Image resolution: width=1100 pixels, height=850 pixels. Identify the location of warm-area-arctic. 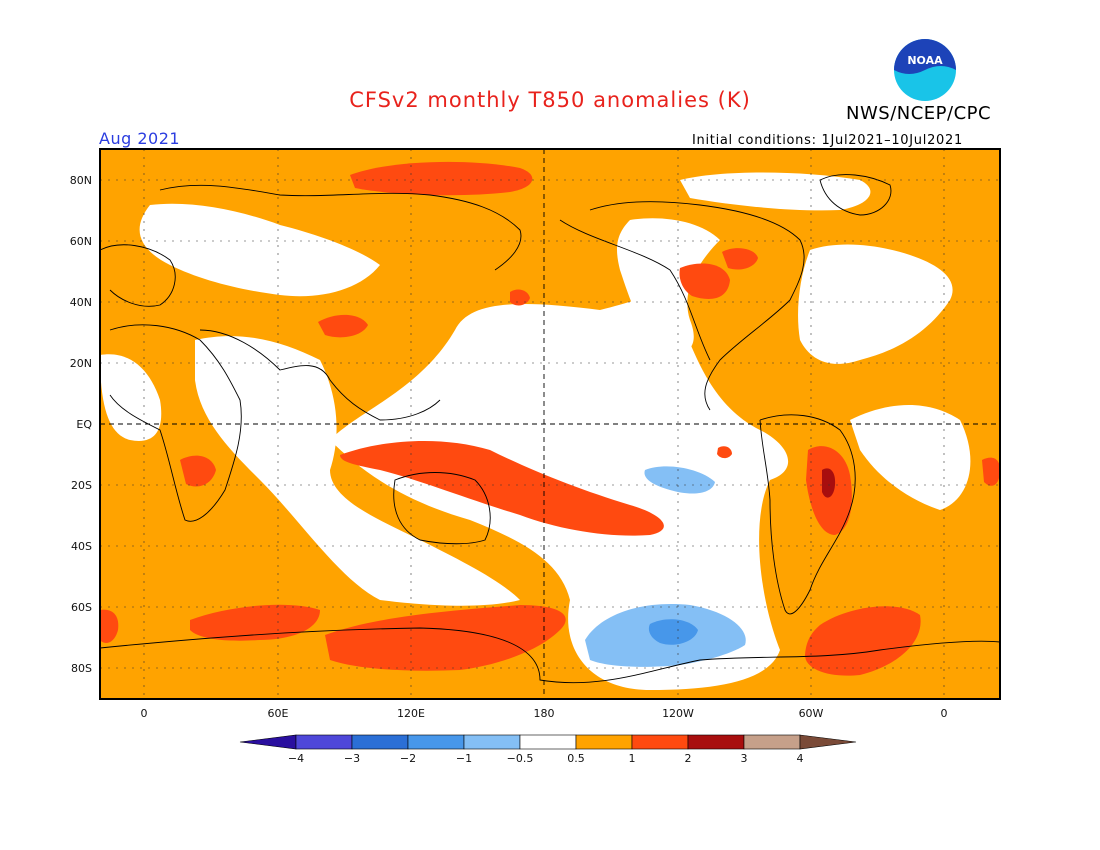
(441, 178).